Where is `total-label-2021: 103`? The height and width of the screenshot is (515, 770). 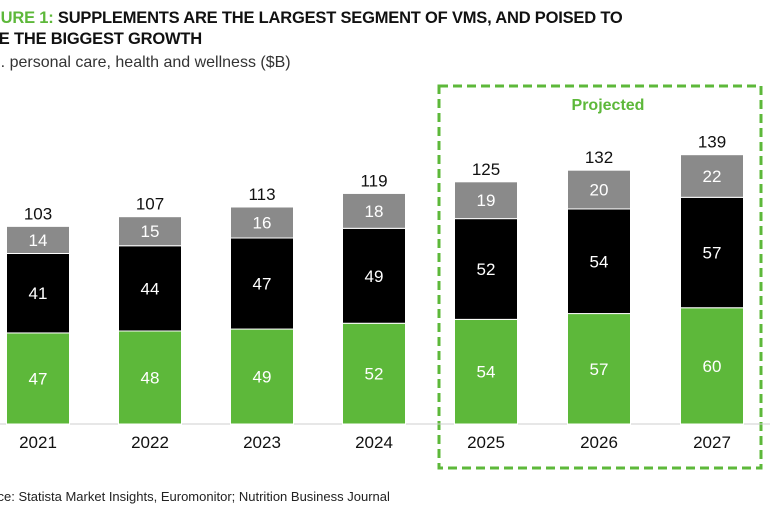 total-label-2021: 103 is located at coordinates (38, 213).